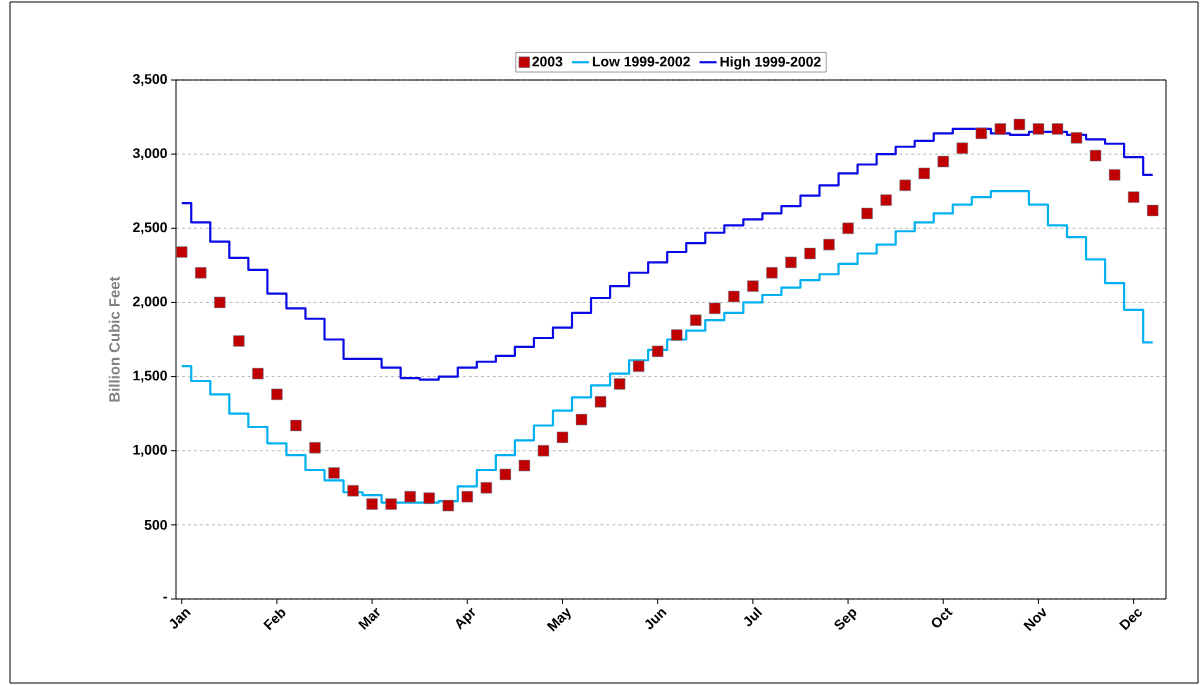 The image size is (1204, 685). Describe the element at coordinates (1130, 620) in the screenshot. I see `x-tick-label: Dec` at that location.